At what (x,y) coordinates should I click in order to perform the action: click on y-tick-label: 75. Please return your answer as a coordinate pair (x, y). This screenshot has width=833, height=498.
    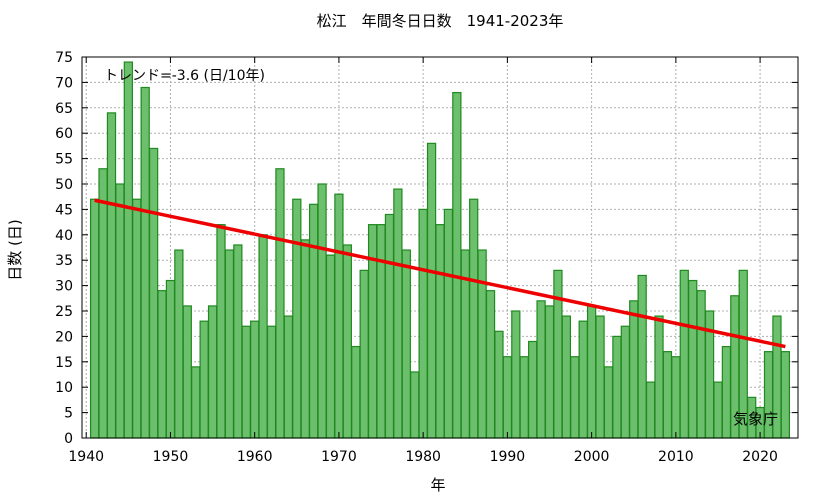
    Looking at the image, I should click on (64, 58).